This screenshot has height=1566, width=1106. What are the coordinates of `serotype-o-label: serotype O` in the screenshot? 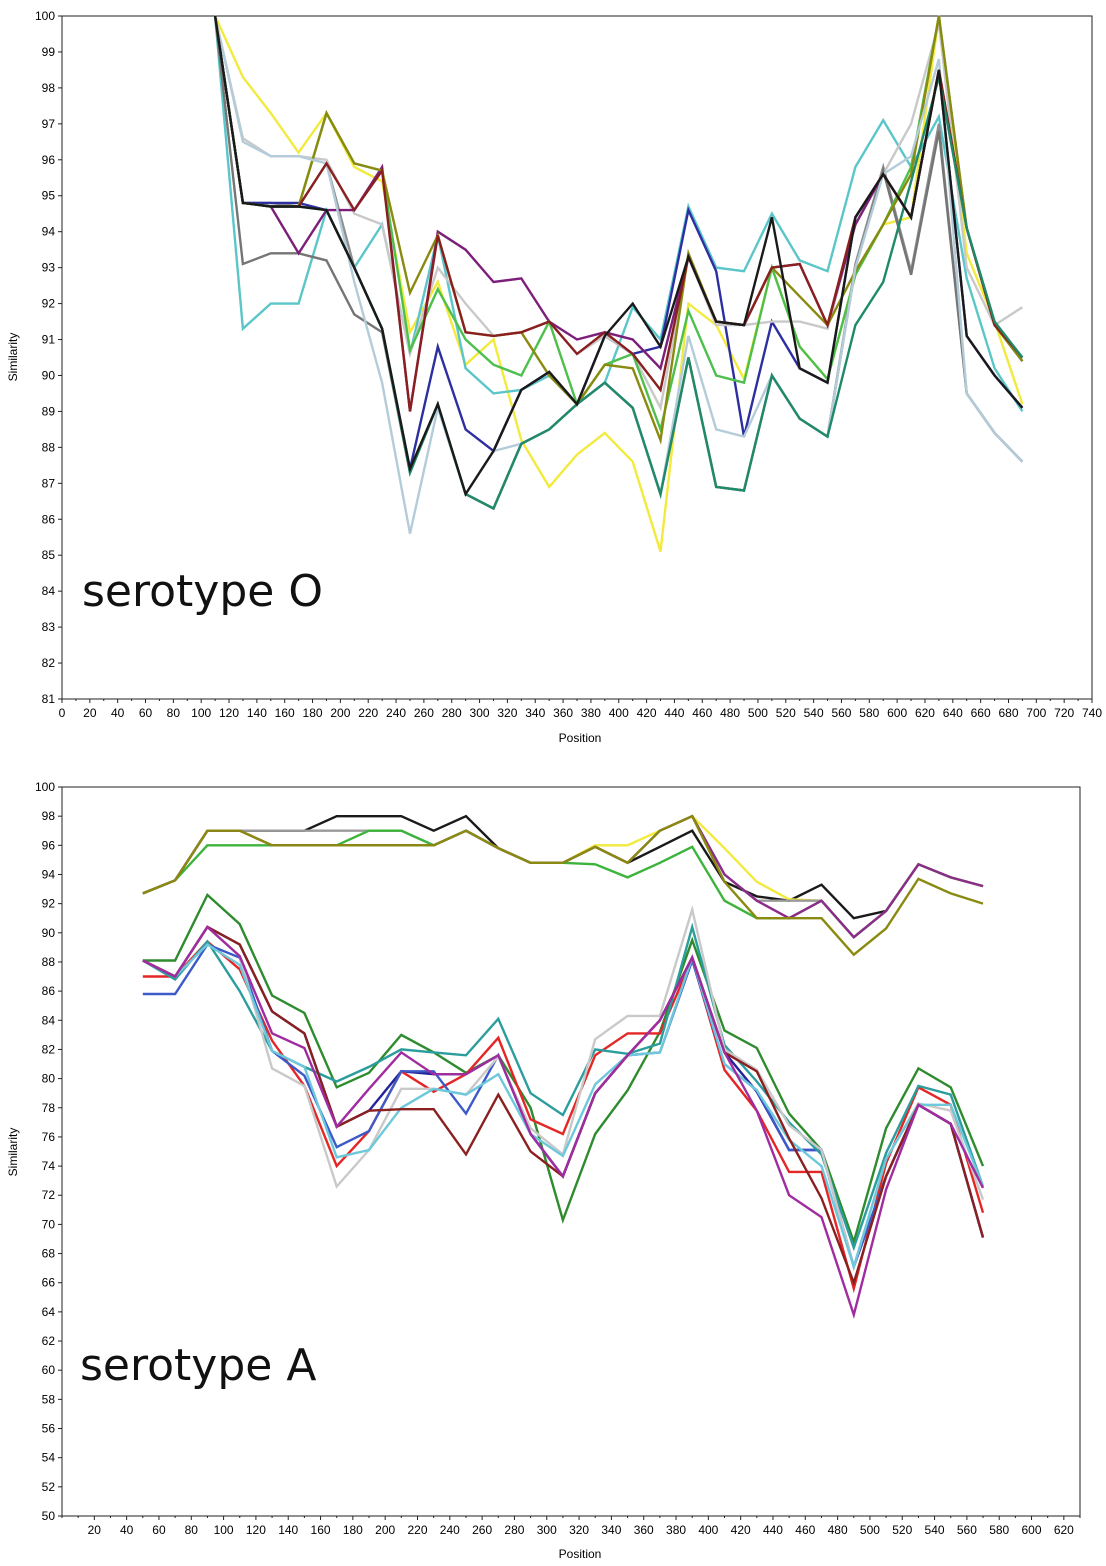 It's located at (202, 591).